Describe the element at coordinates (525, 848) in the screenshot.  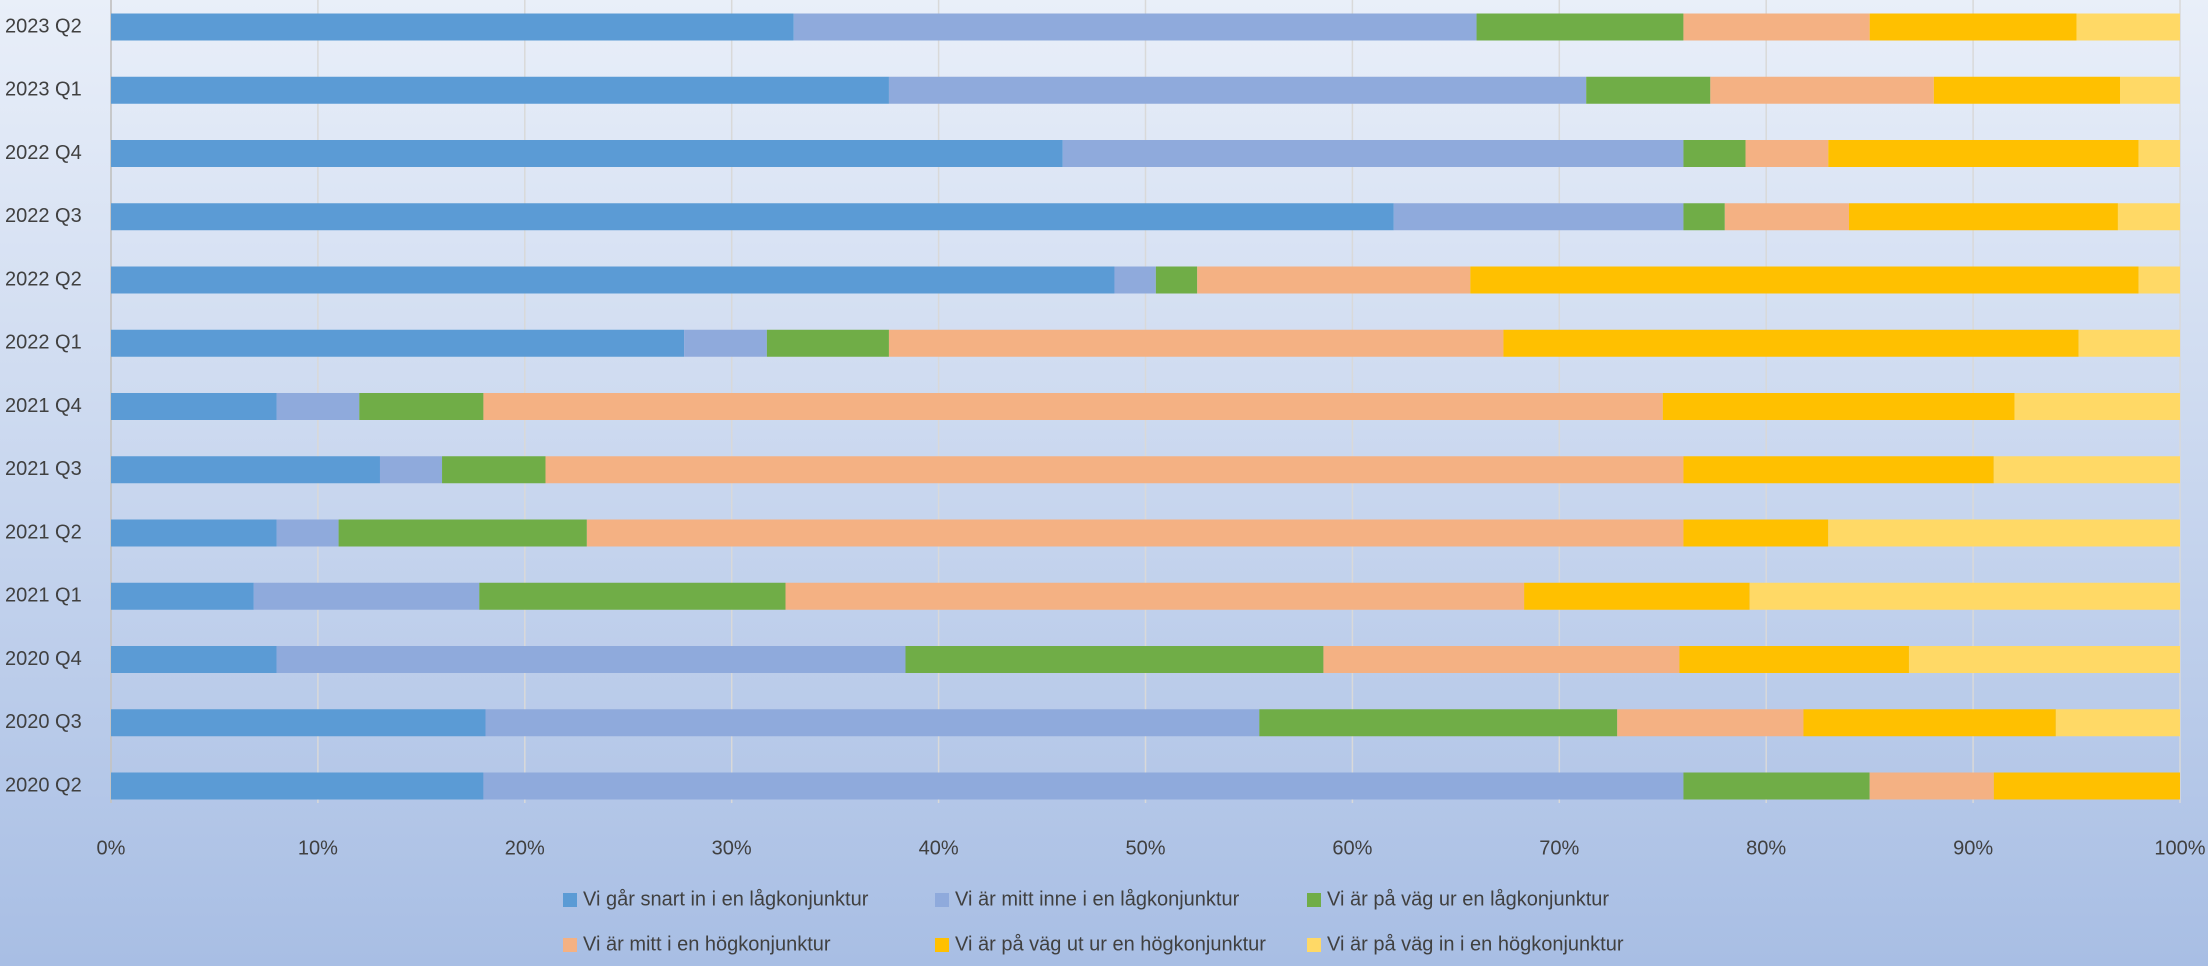
I see `x-tick-label: 20%` at that location.